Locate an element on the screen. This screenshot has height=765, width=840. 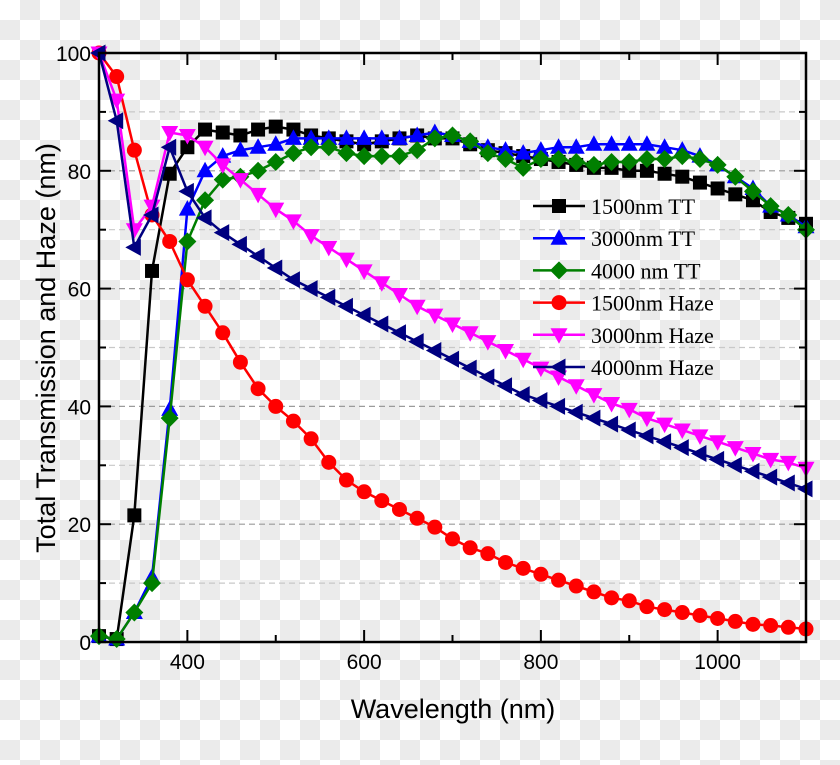
legend-item: 1500nm Haze is located at coordinates (623, 303).